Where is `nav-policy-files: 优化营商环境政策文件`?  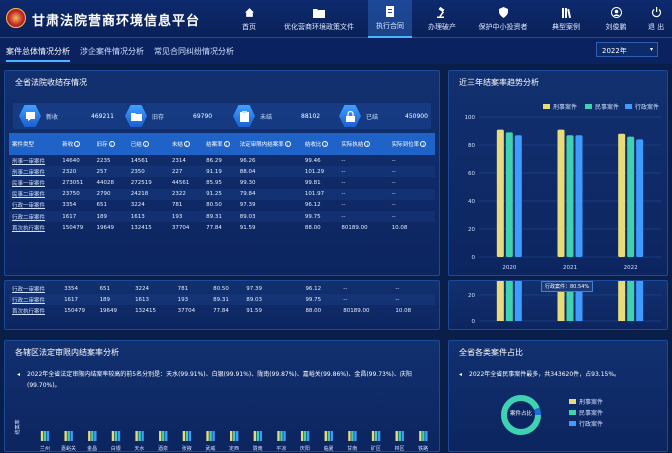
nav-policy-files: 优化营商环境政策文件 is located at coordinates (319, 19).